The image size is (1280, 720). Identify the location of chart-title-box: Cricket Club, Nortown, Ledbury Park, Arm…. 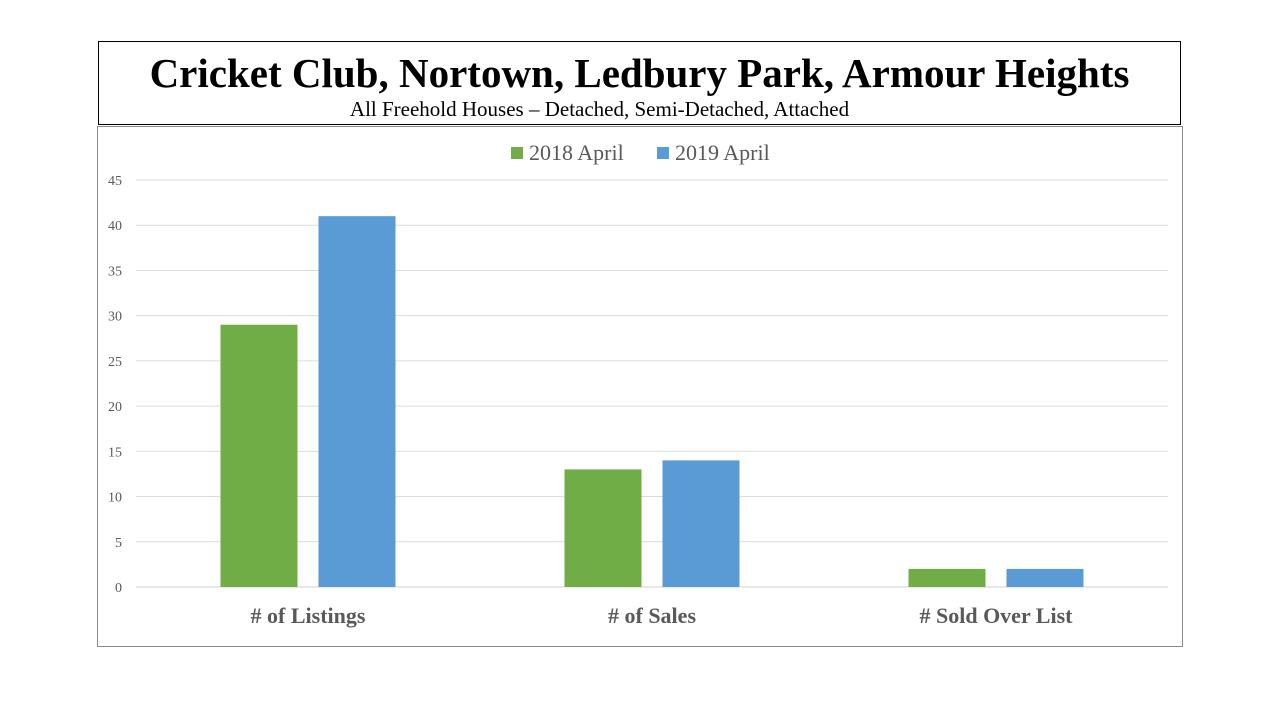
(639, 83).